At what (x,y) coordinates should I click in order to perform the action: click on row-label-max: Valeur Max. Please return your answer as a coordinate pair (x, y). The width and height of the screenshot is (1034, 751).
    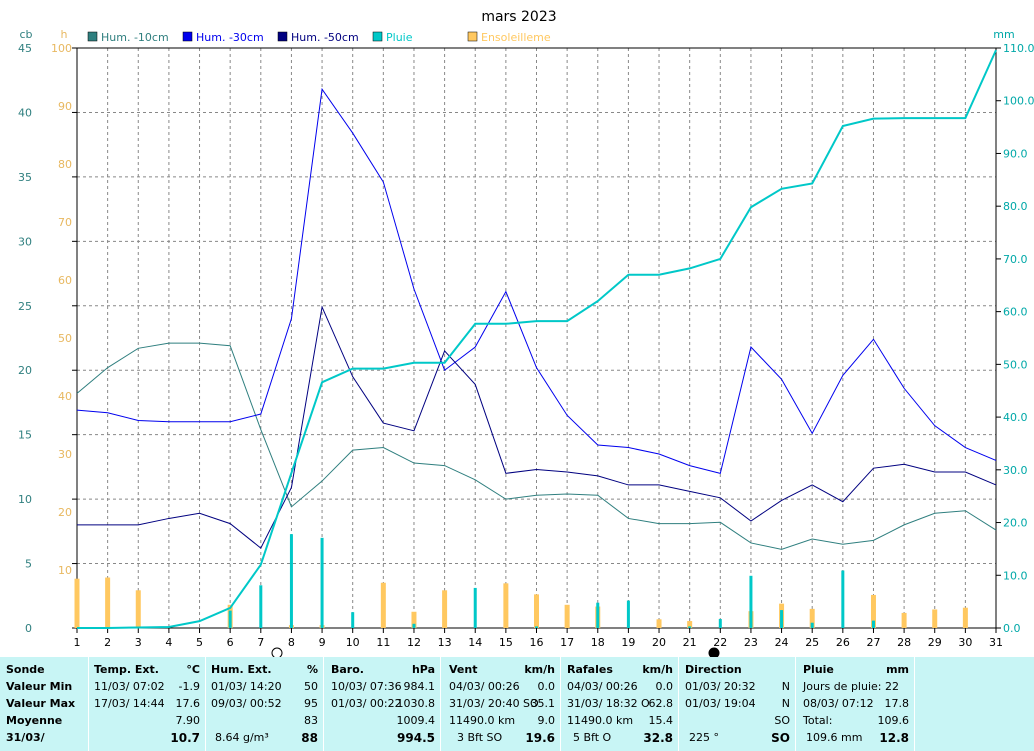
    Looking at the image, I should click on (41, 703).